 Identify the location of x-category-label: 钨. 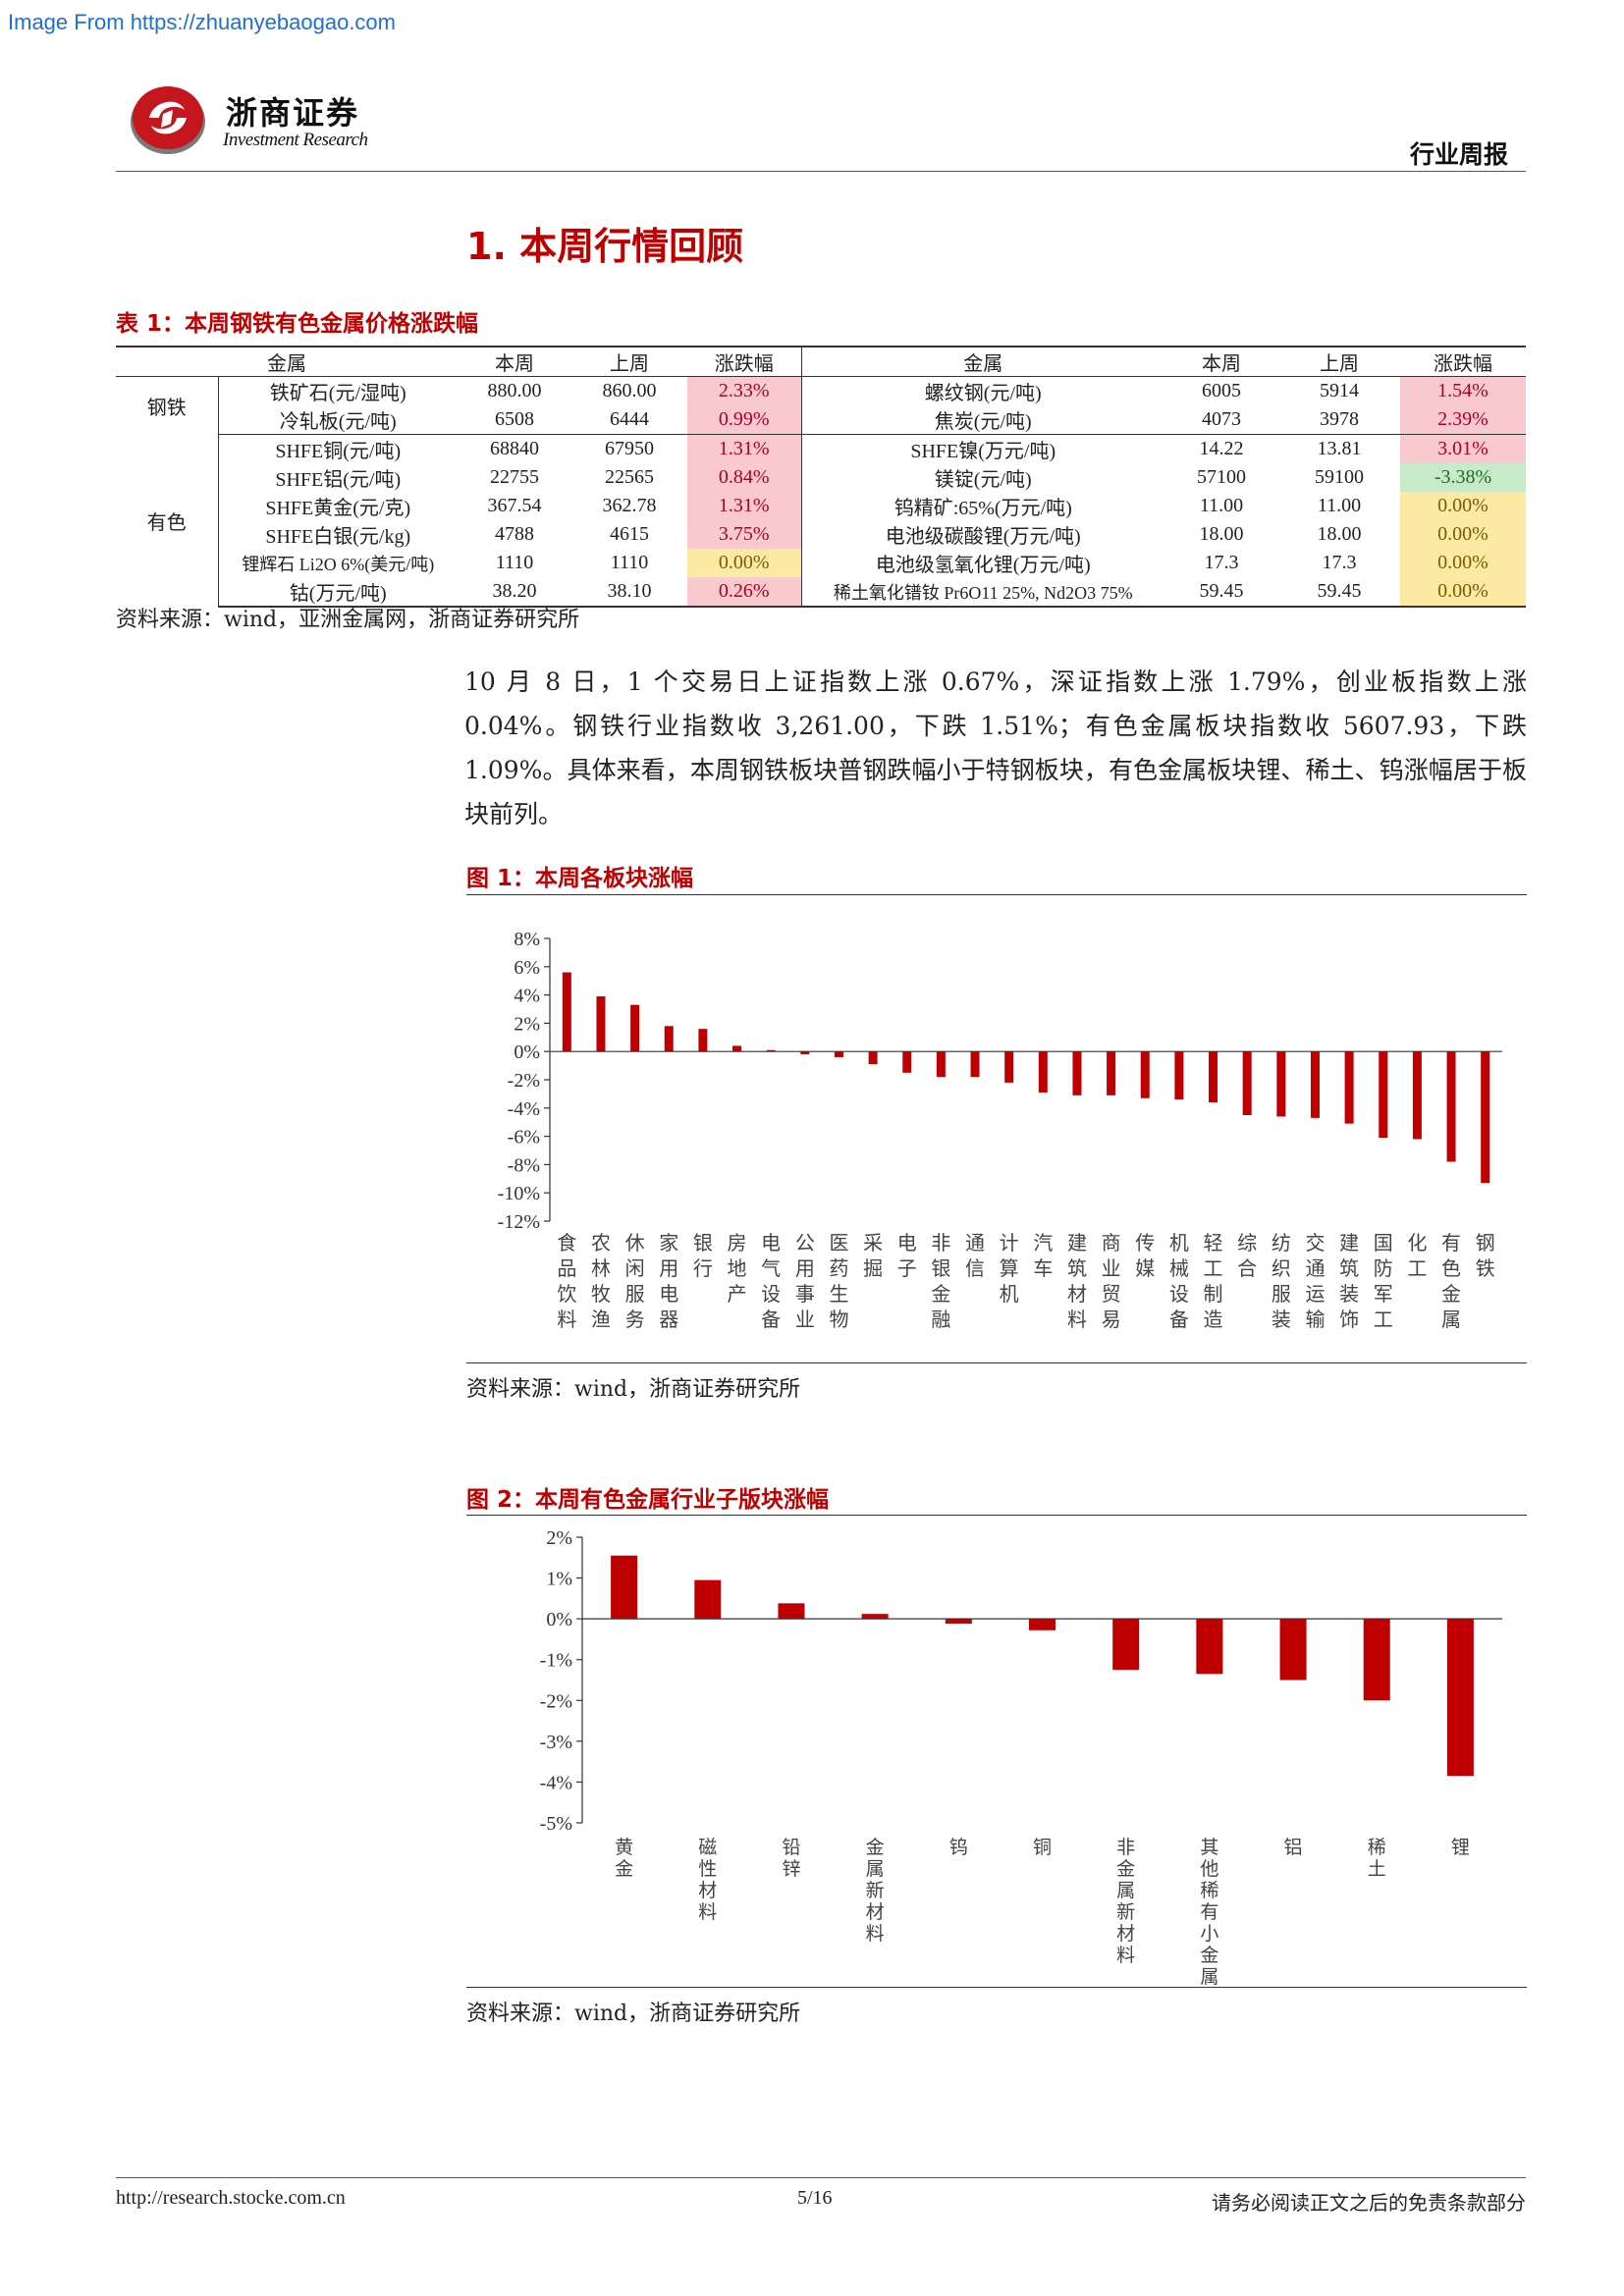
(958, 1848).